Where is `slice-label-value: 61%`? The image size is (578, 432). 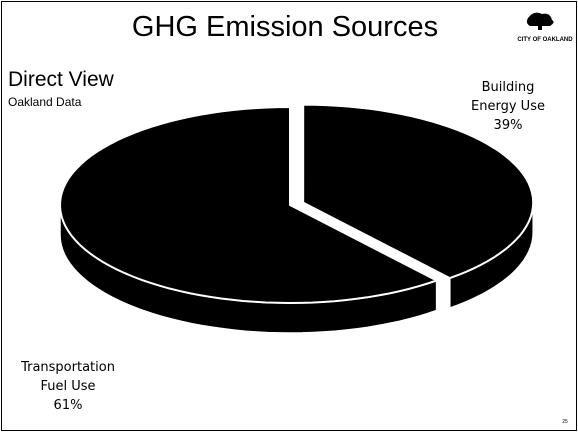 slice-label-value: 61% is located at coordinates (68, 405).